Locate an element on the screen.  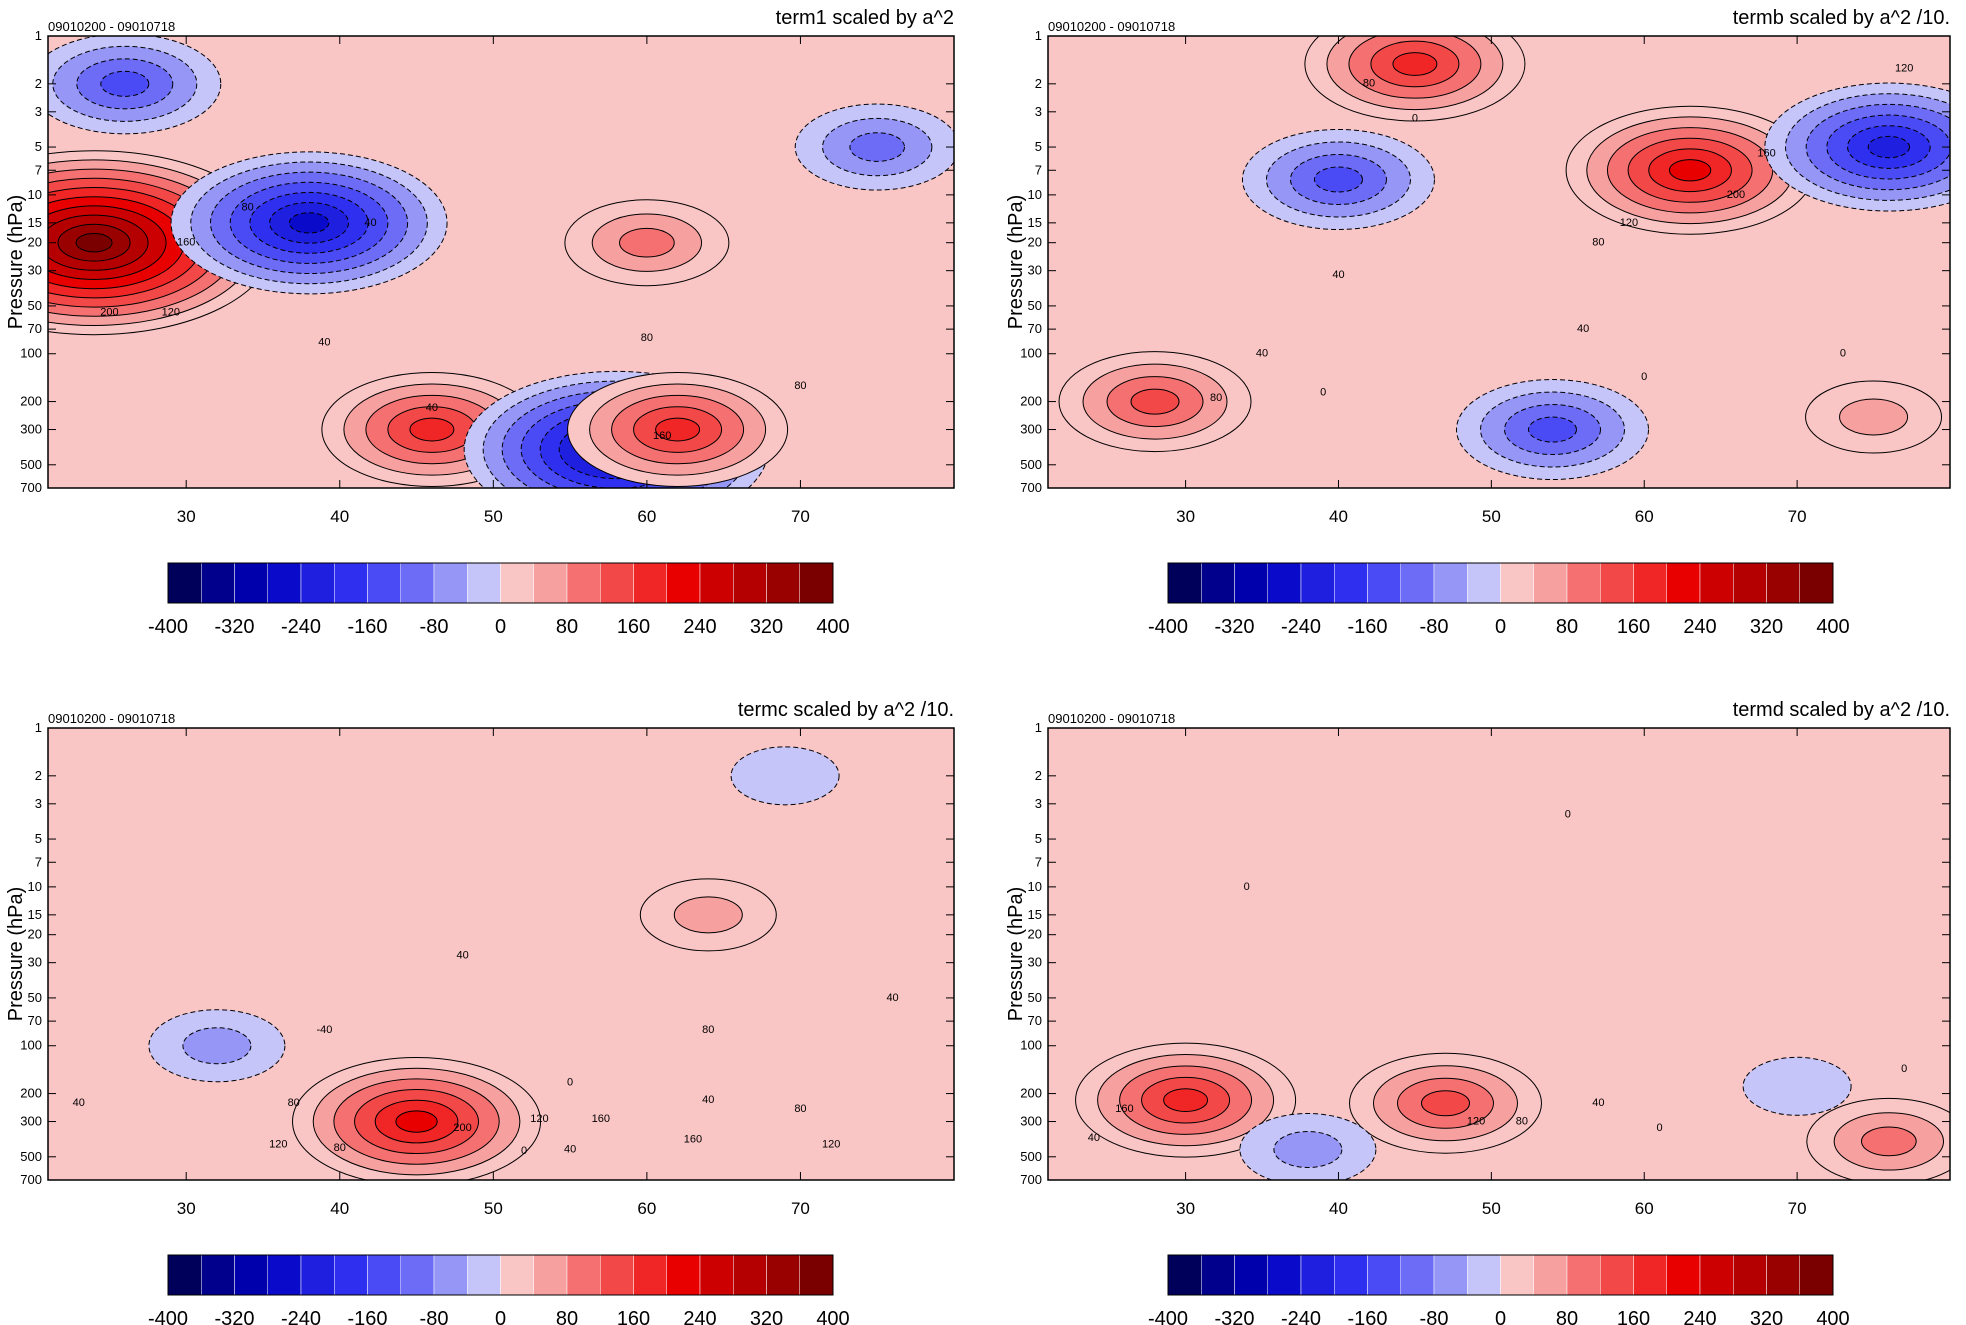
x-tick-label: 50 is located at coordinates (493, 1208).